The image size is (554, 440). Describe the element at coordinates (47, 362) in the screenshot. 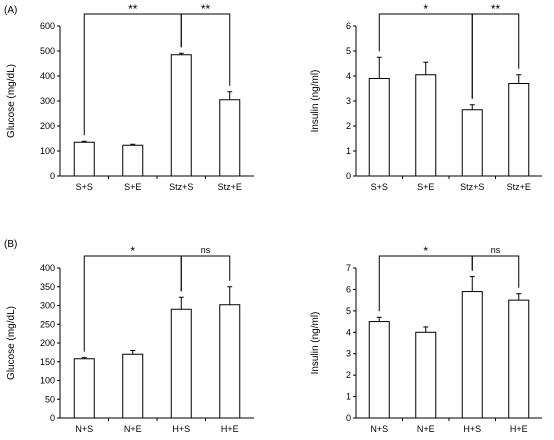

I see `y-tick-label: 150` at that location.